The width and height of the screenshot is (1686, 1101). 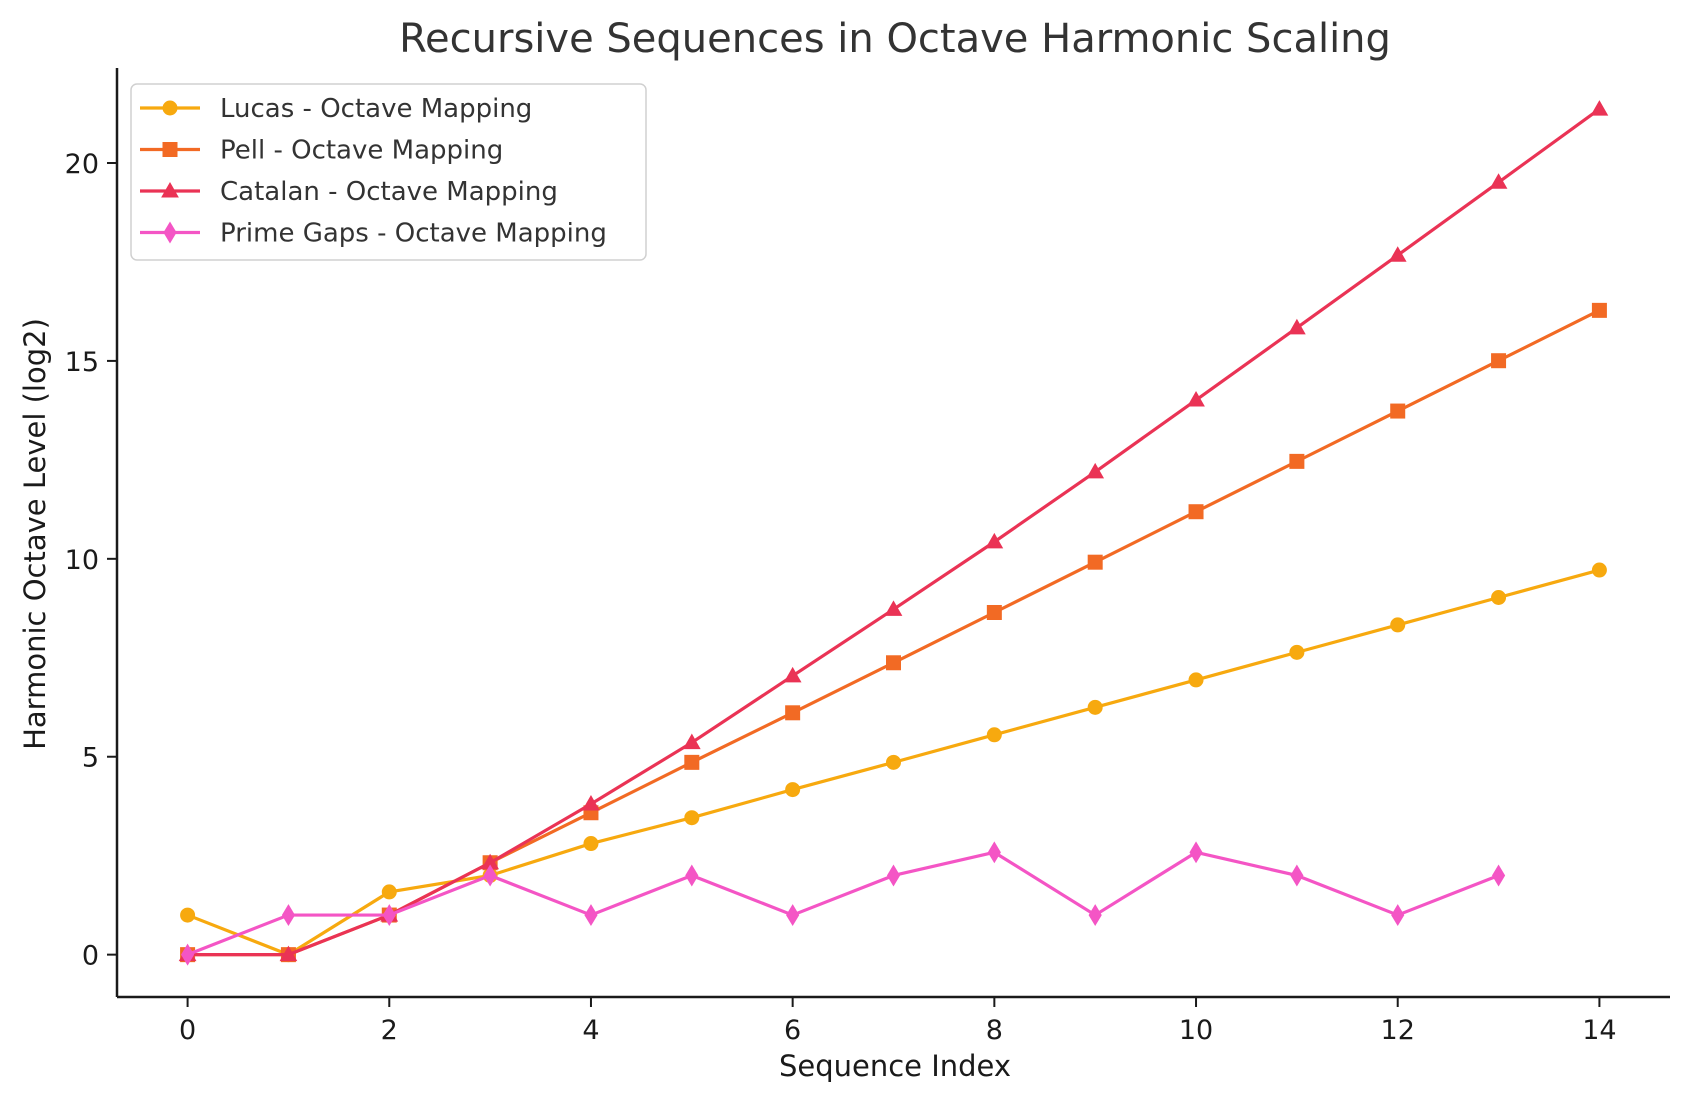 What do you see at coordinates (1398, 1030) in the screenshot?
I see `x-tick-label: 12` at bounding box center [1398, 1030].